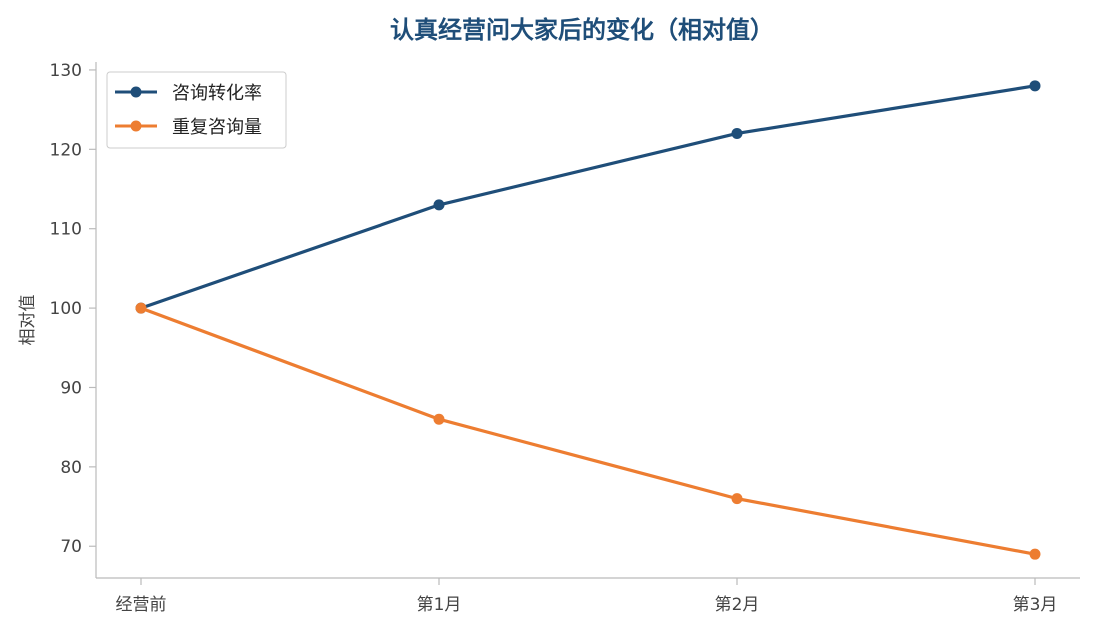  What do you see at coordinates (439, 605) in the screenshot?
I see `x-tick-label: 第1月` at bounding box center [439, 605].